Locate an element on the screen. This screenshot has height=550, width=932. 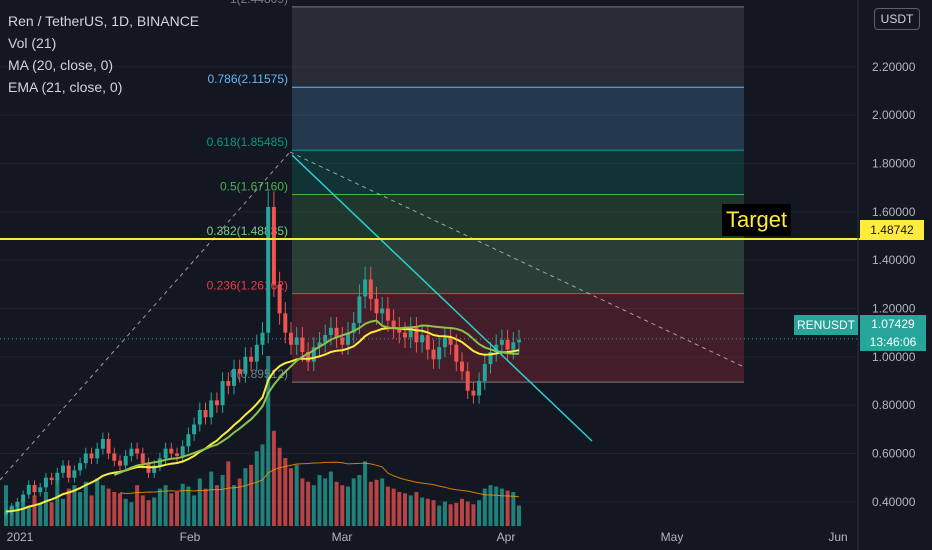
currency-button-label: USDT is located at coordinates (897, 19).